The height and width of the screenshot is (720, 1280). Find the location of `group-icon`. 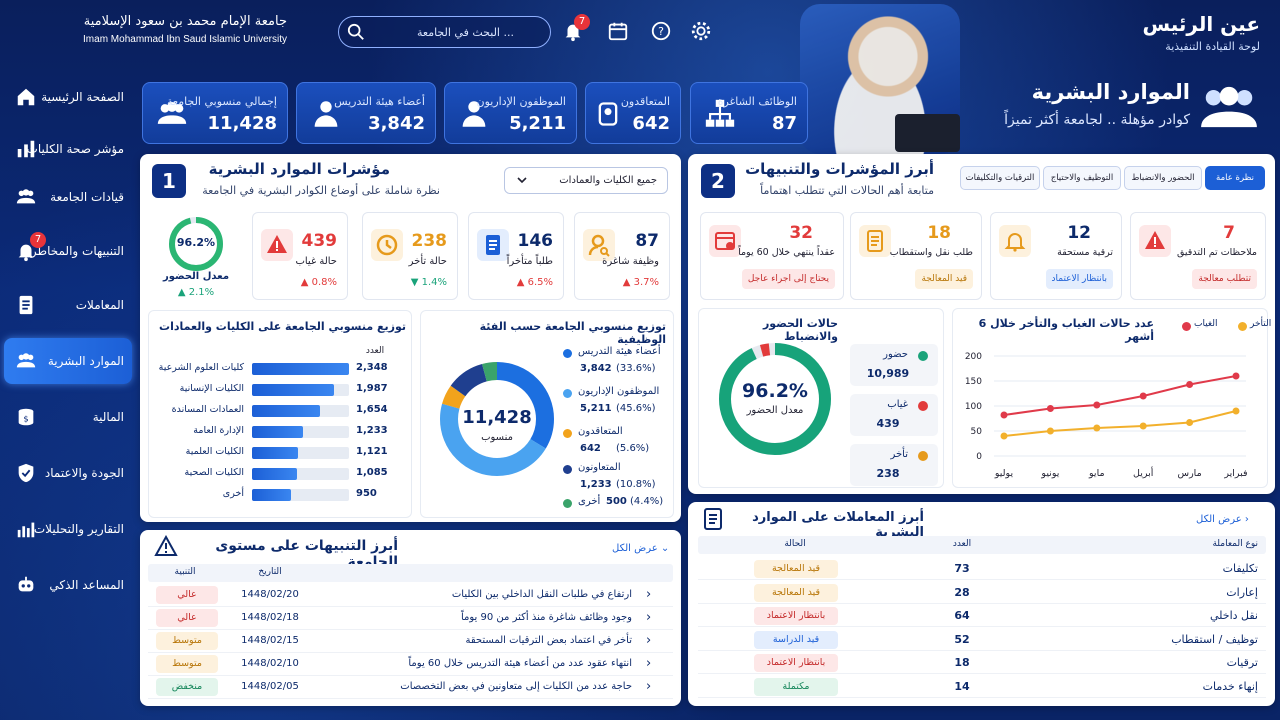

group-icon is located at coordinates (172, 112).